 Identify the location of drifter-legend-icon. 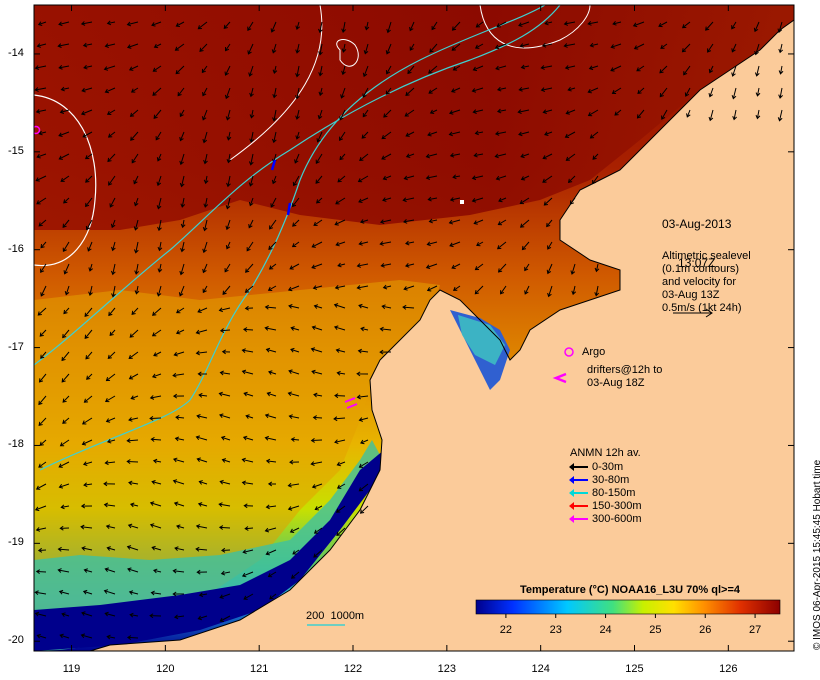
(559, 378).